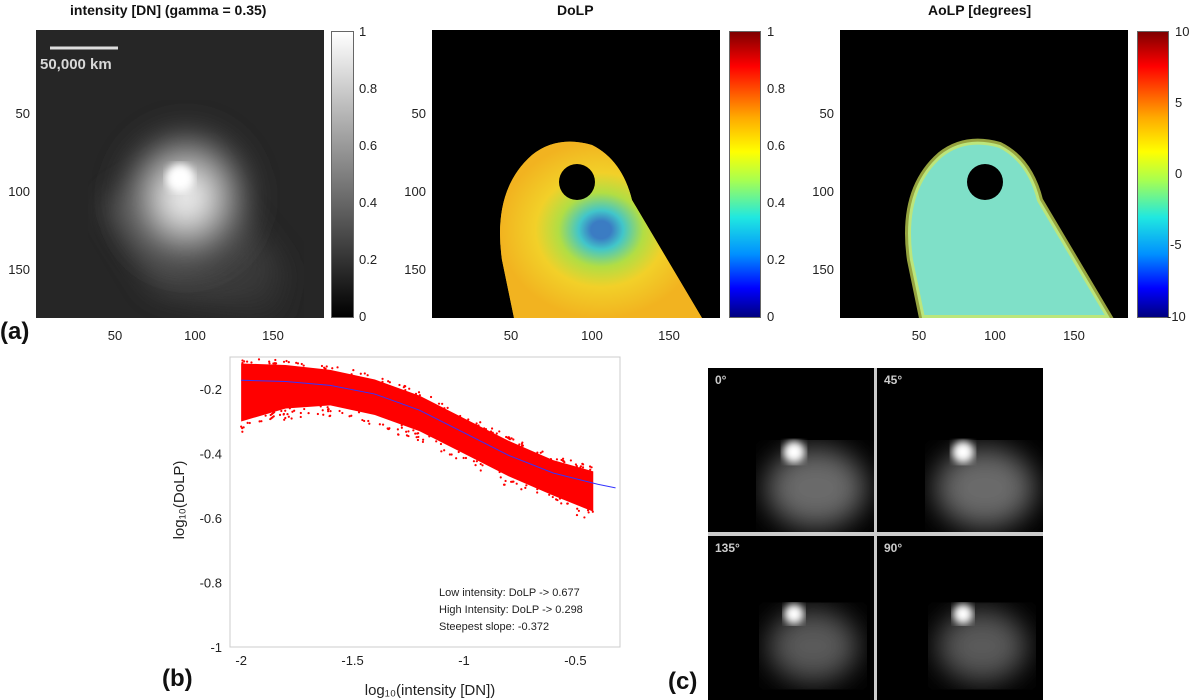 The width and height of the screenshot is (1200, 700). What do you see at coordinates (771, 316) in the screenshot?
I see `cbar-tick: 0` at bounding box center [771, 316].